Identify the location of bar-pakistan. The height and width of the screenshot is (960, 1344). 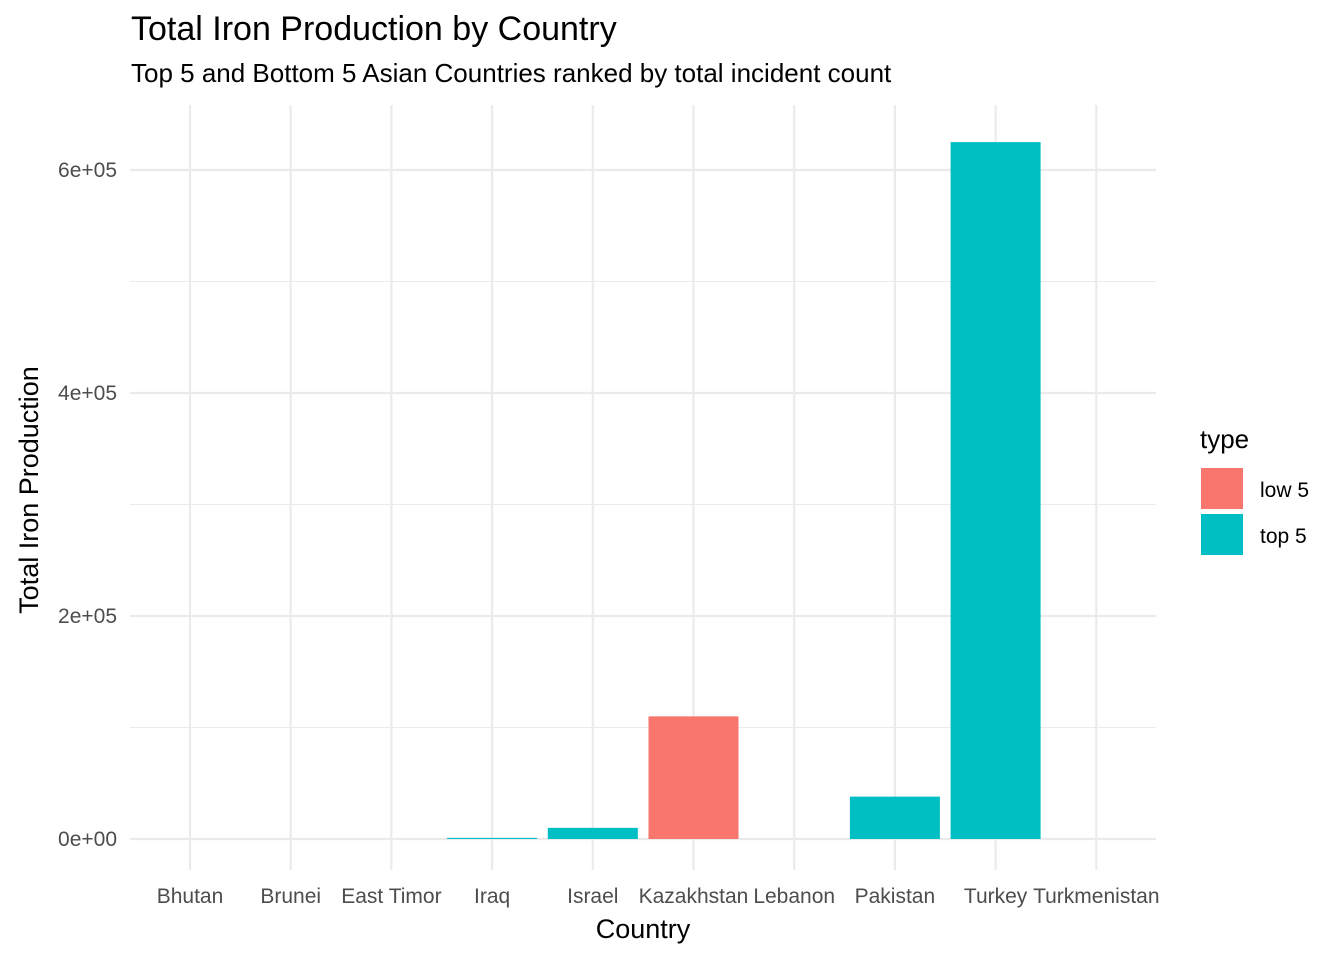
(894, 817).